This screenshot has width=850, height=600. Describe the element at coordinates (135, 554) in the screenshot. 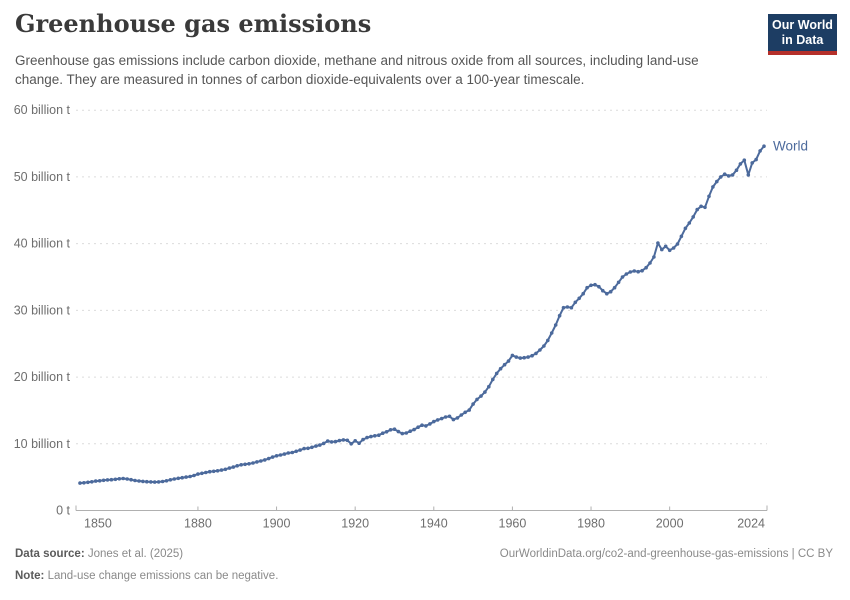

I see `data-source-value: Jones et al. (2025)` at that location.